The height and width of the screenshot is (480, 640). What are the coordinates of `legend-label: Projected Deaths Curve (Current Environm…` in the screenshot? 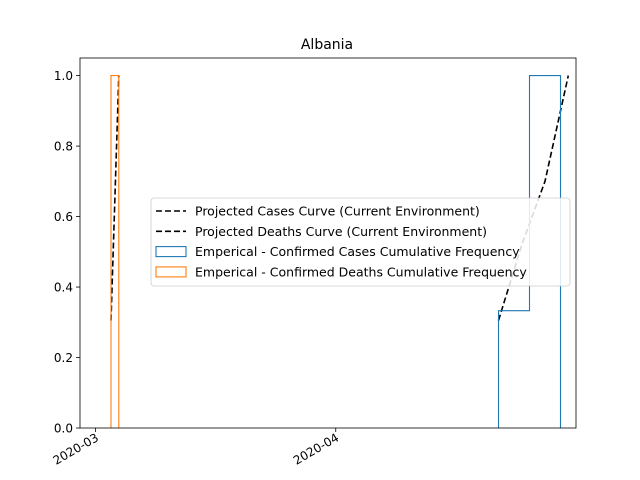 It's located at (341, 231).